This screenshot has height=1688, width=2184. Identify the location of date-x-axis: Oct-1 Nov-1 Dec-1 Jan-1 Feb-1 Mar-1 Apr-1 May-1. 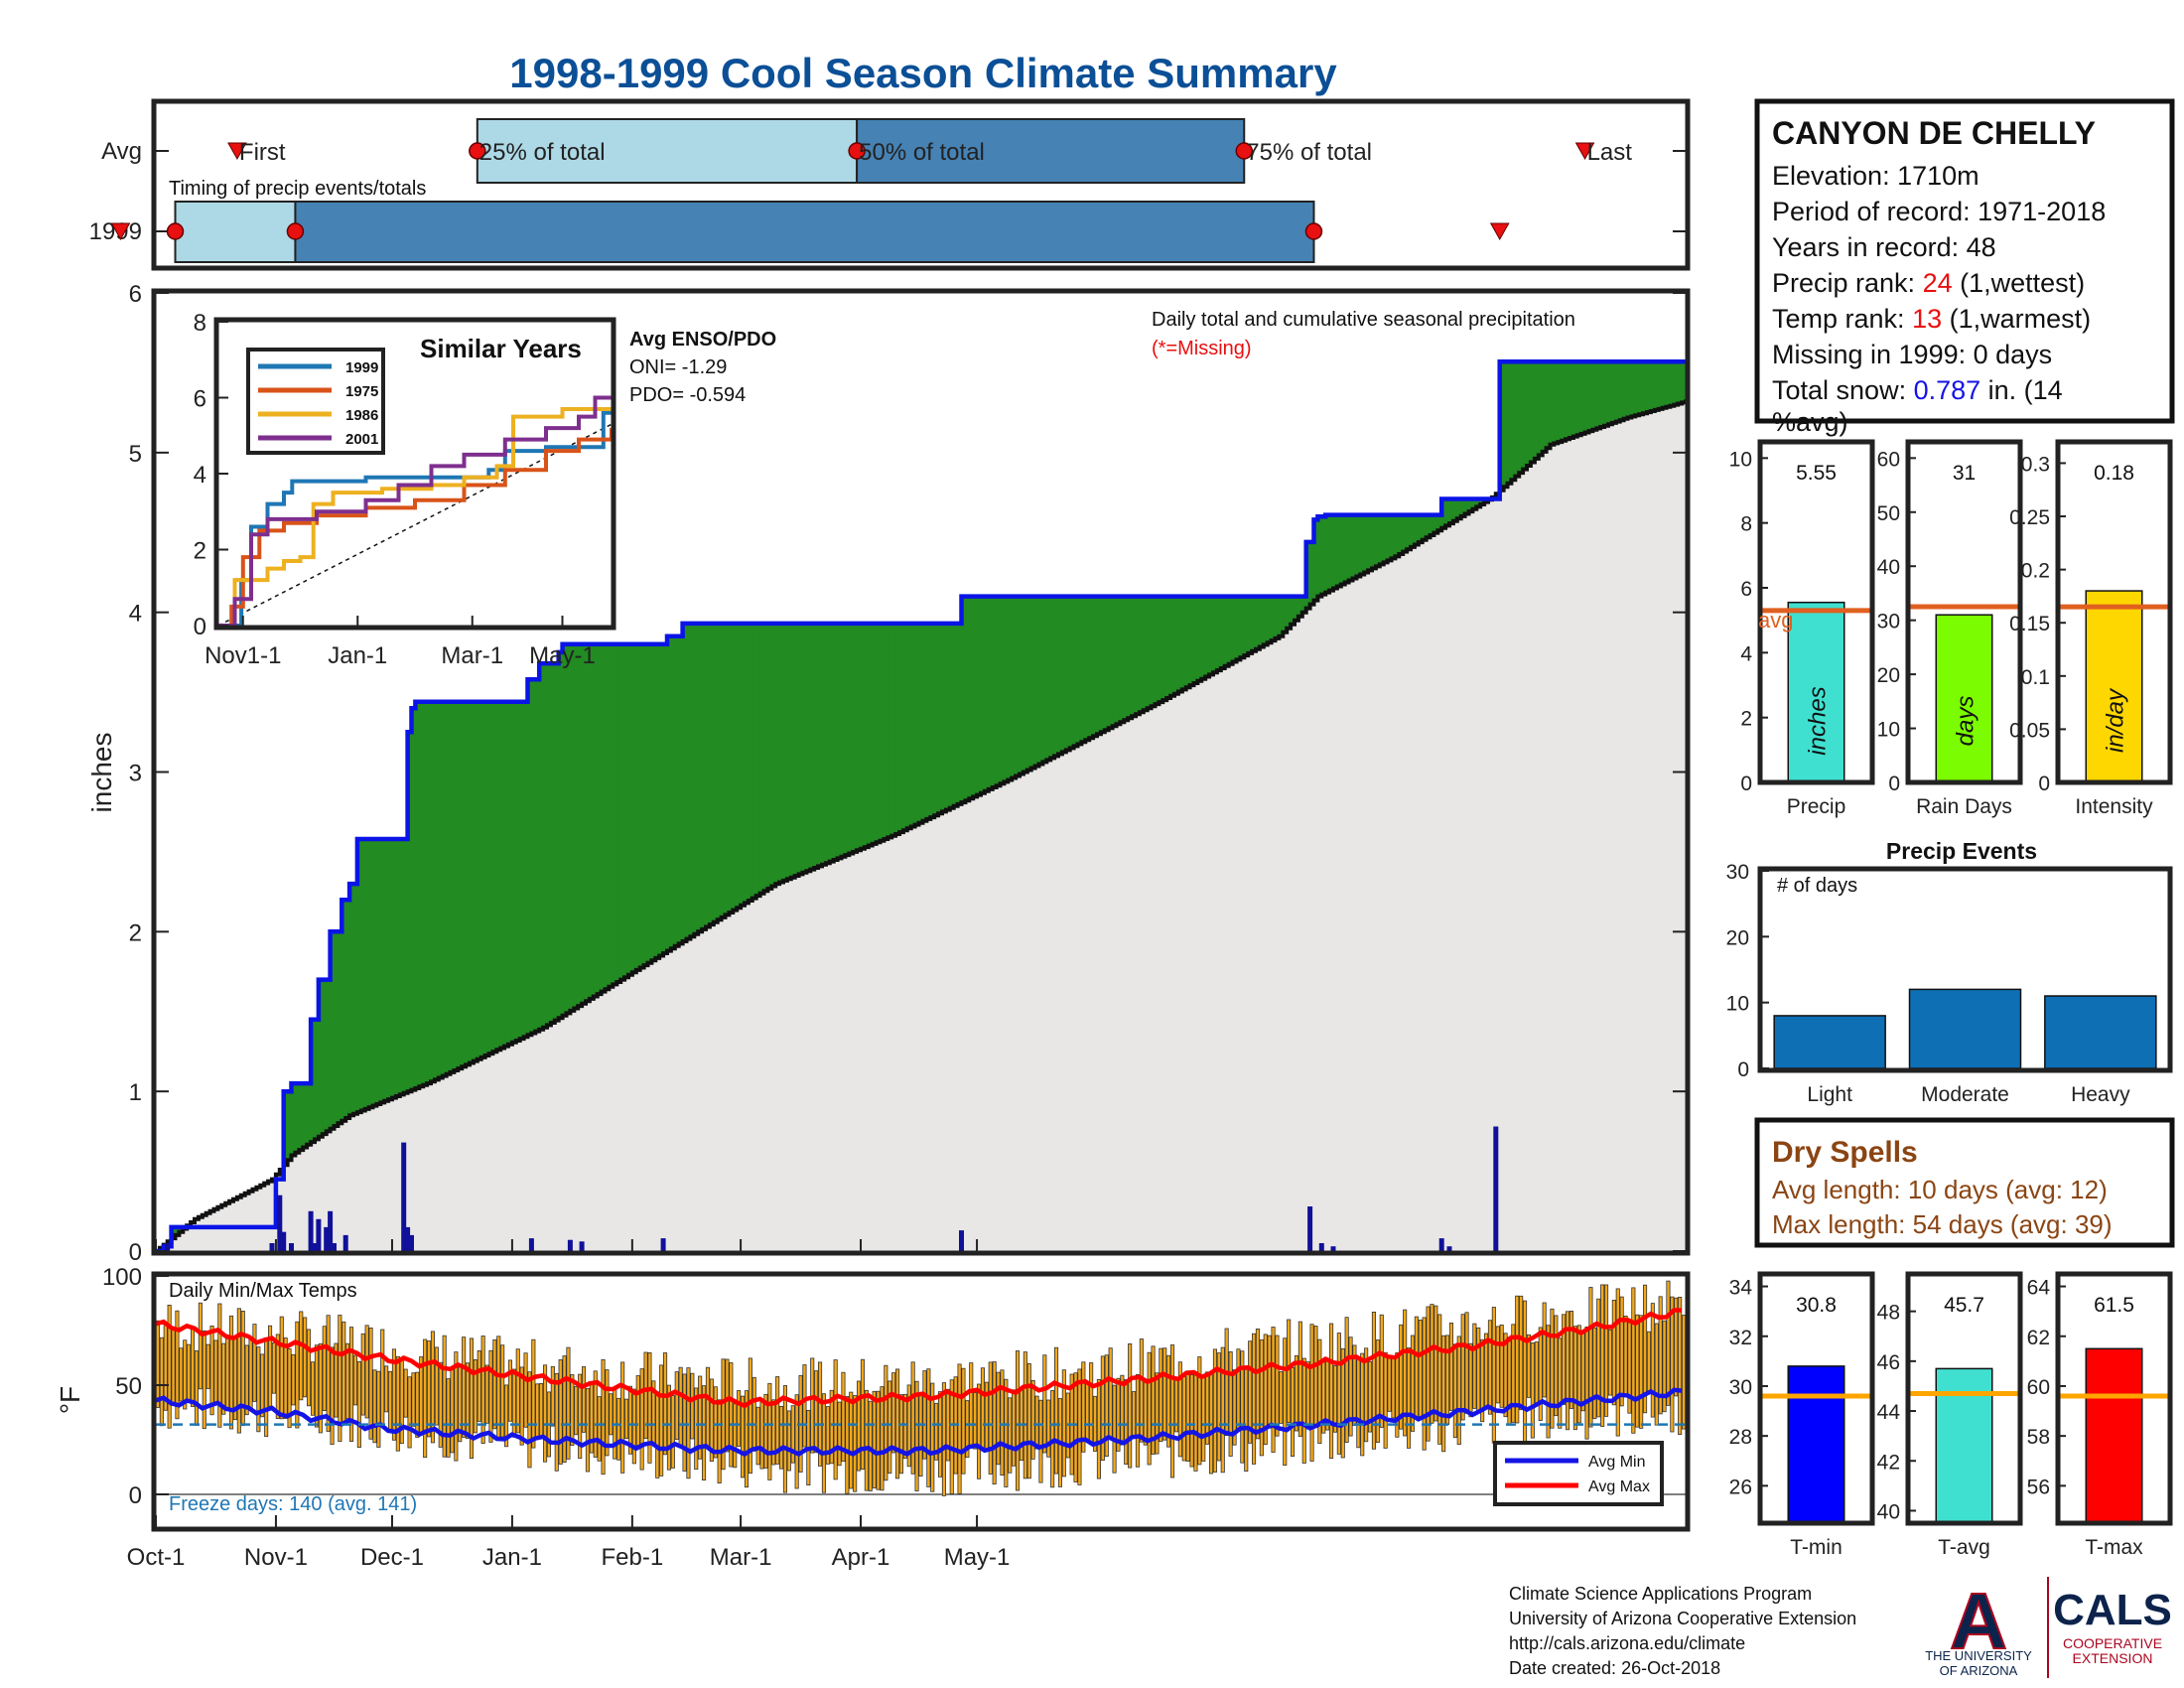
(568, 1405).